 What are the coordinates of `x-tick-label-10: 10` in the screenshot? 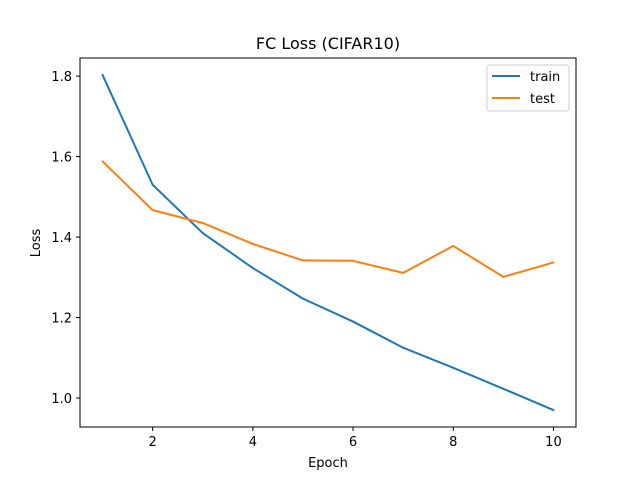 It's located at (553, 442).